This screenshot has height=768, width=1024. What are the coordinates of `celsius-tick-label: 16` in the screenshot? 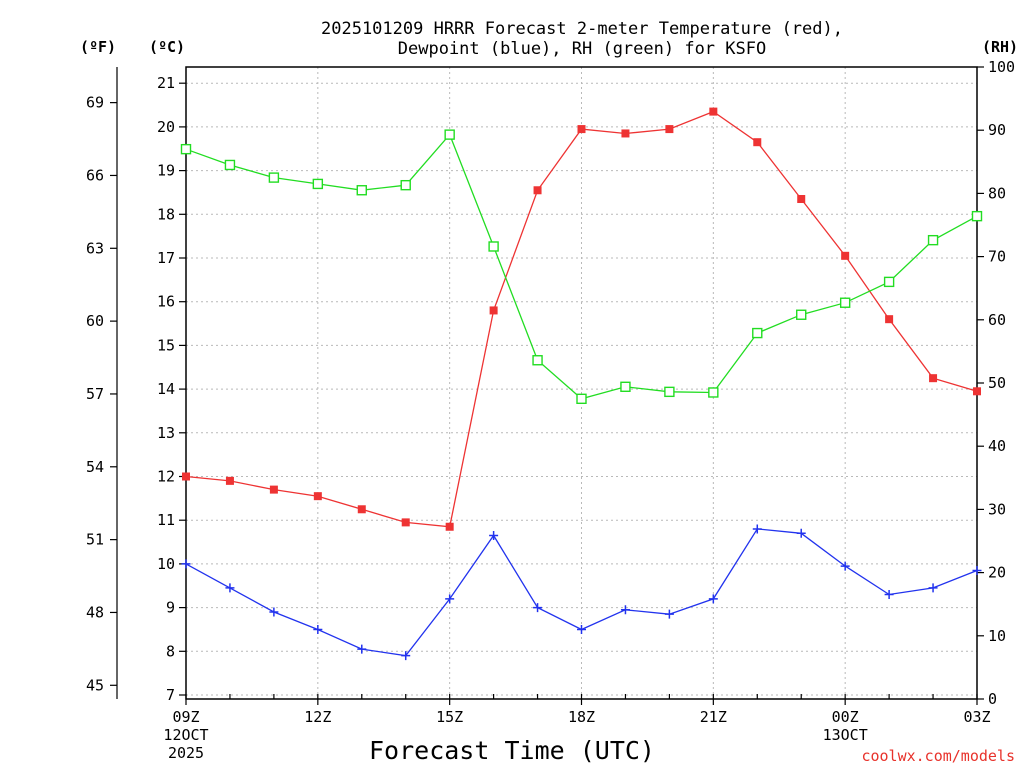 It's located at (166, 302).